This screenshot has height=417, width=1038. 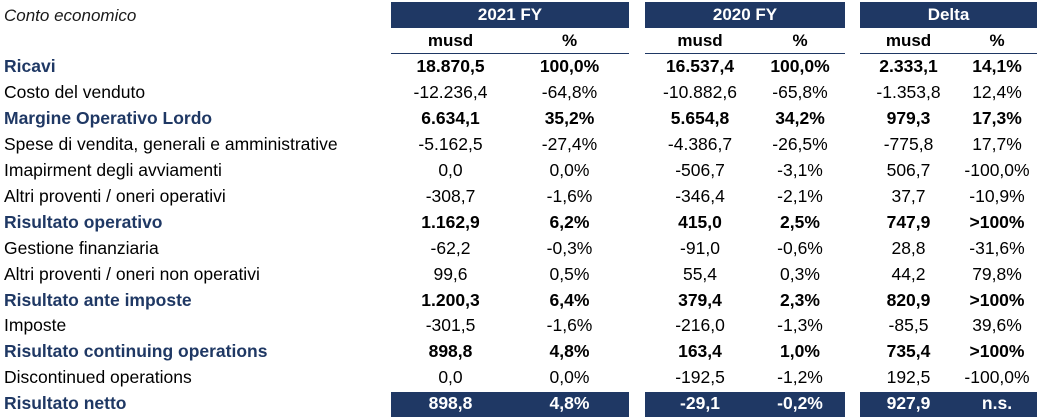 I want to click on row-label: Margine Operativo Lordo, so click(x=108, y=118).